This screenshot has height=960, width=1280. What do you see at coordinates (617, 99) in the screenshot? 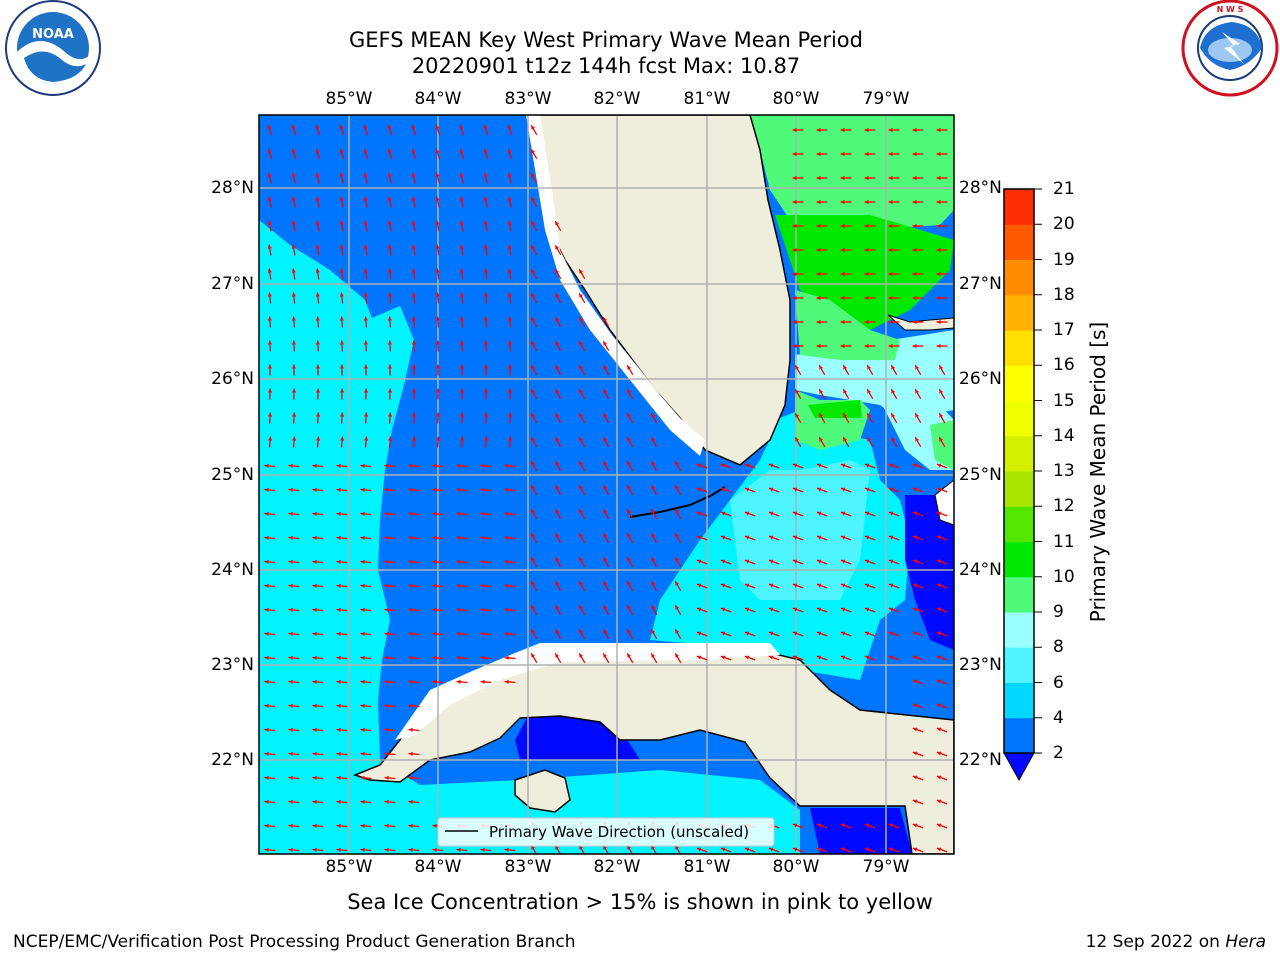
I see `lon-tick-top: 82°W` at bounding box center [617, 99].